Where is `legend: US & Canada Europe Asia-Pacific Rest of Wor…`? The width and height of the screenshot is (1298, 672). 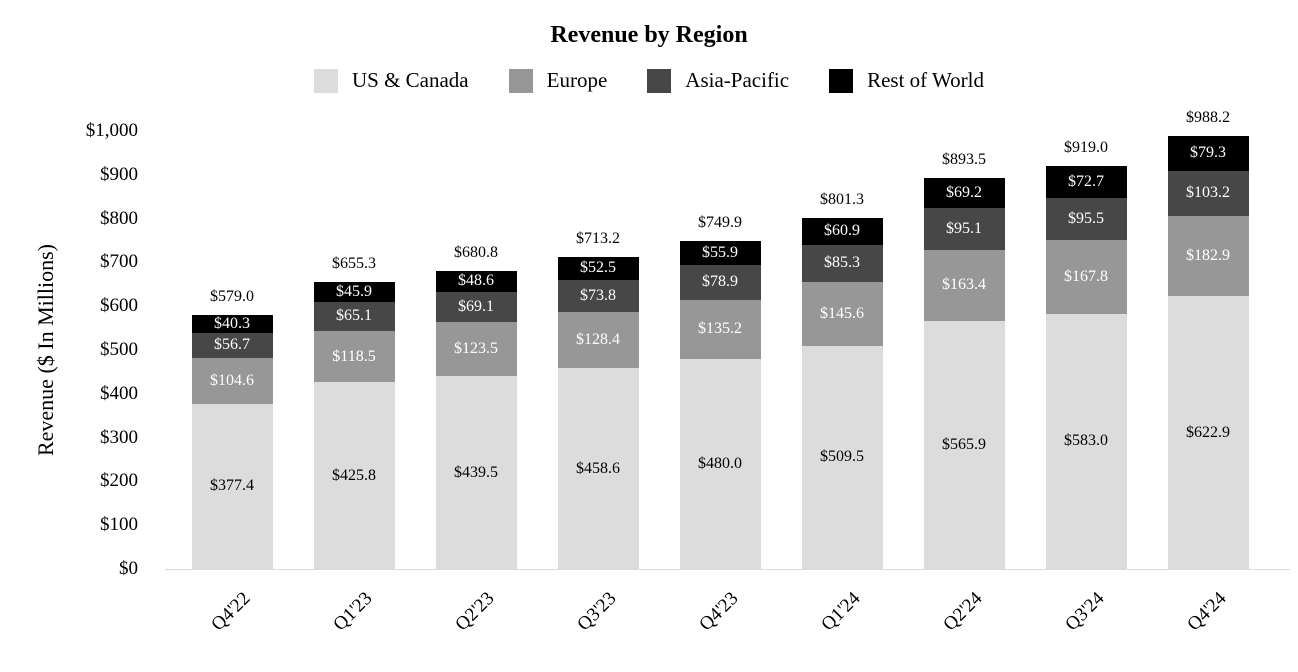
legend: US & Canada Europe Asia-Pacific Rest of Wor… is located at coordinates (649, 80).